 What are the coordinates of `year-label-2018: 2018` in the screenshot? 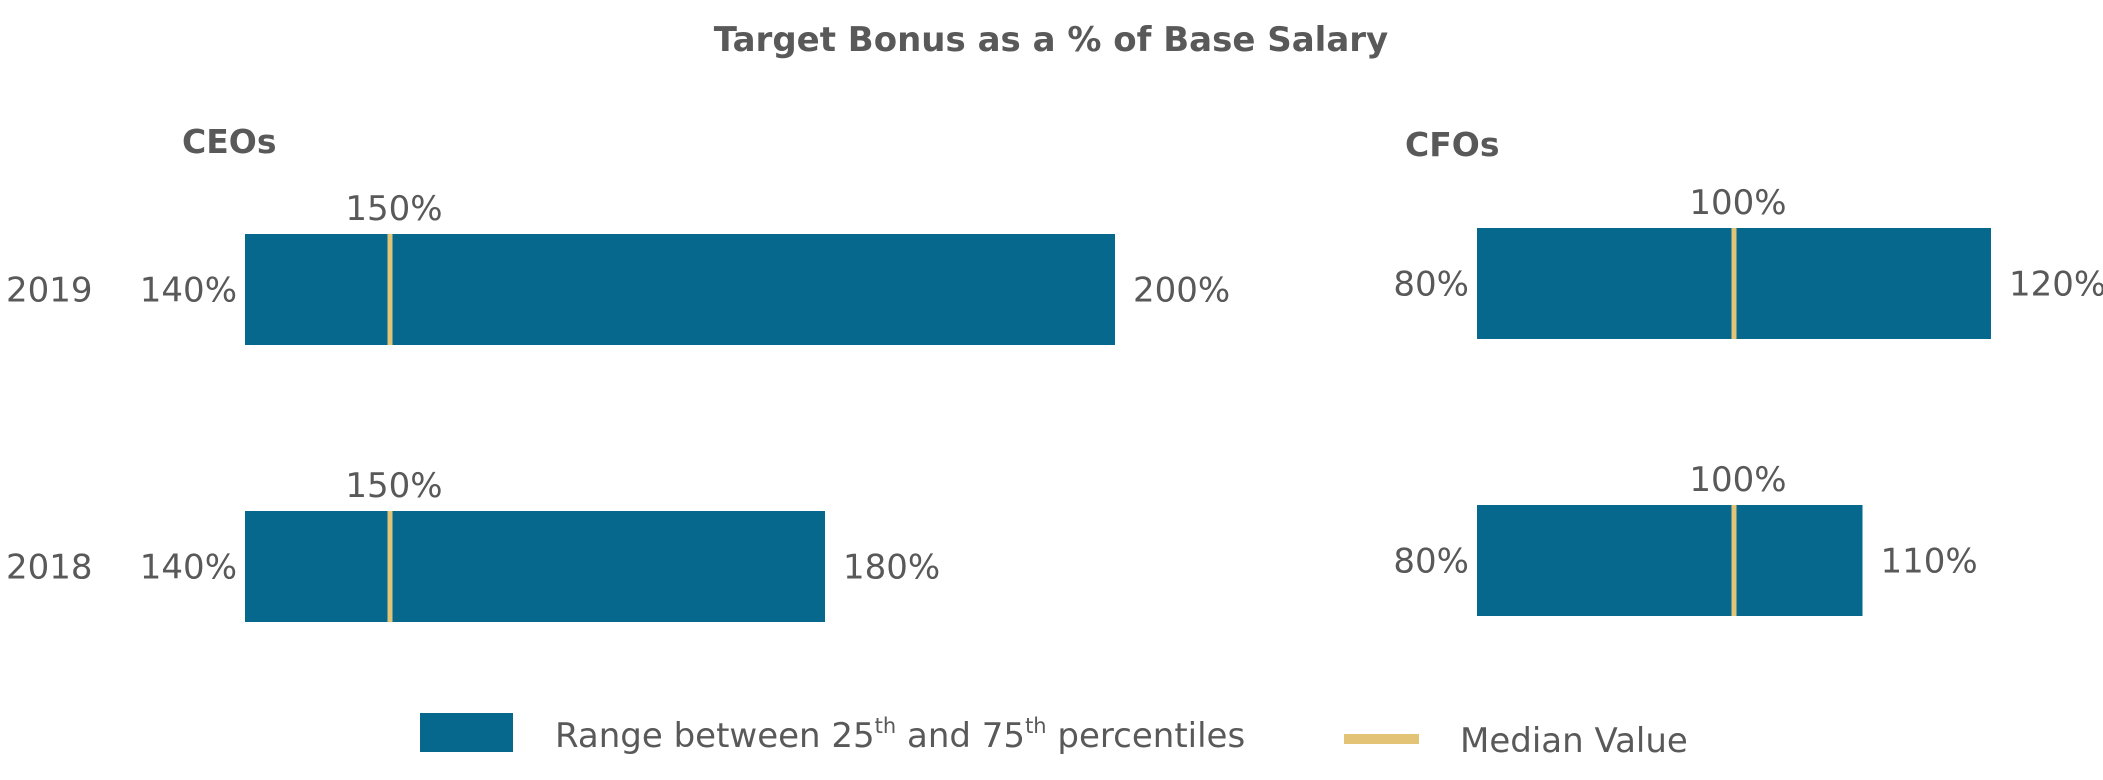 It's located at (49, 568).